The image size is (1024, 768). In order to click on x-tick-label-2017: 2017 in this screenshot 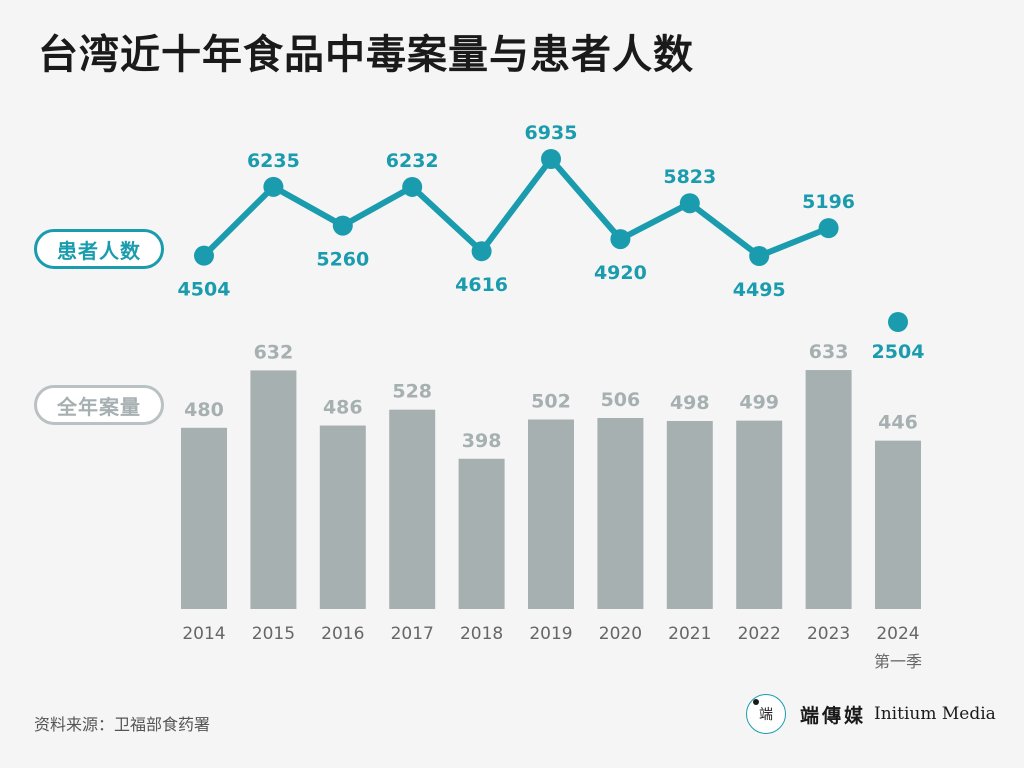, I will do `click(412, 634)`.